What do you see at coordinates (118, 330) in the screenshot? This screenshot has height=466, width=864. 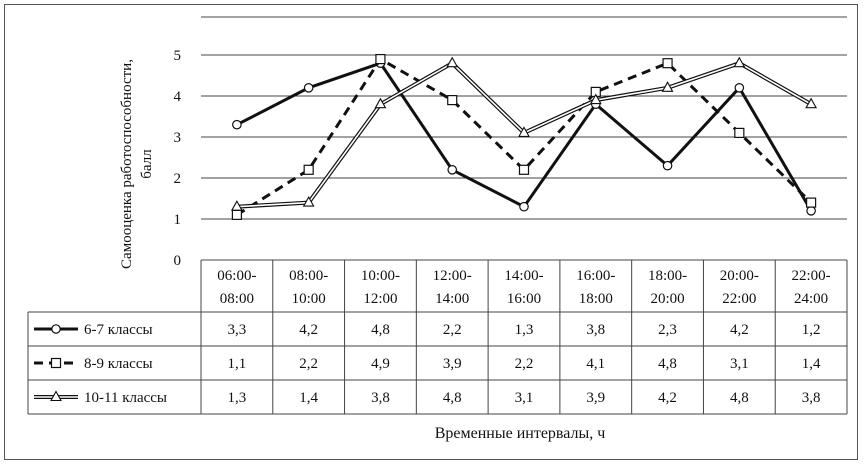 I see `legend-entry: 6-7 классы` at bounding box center [118, 330].